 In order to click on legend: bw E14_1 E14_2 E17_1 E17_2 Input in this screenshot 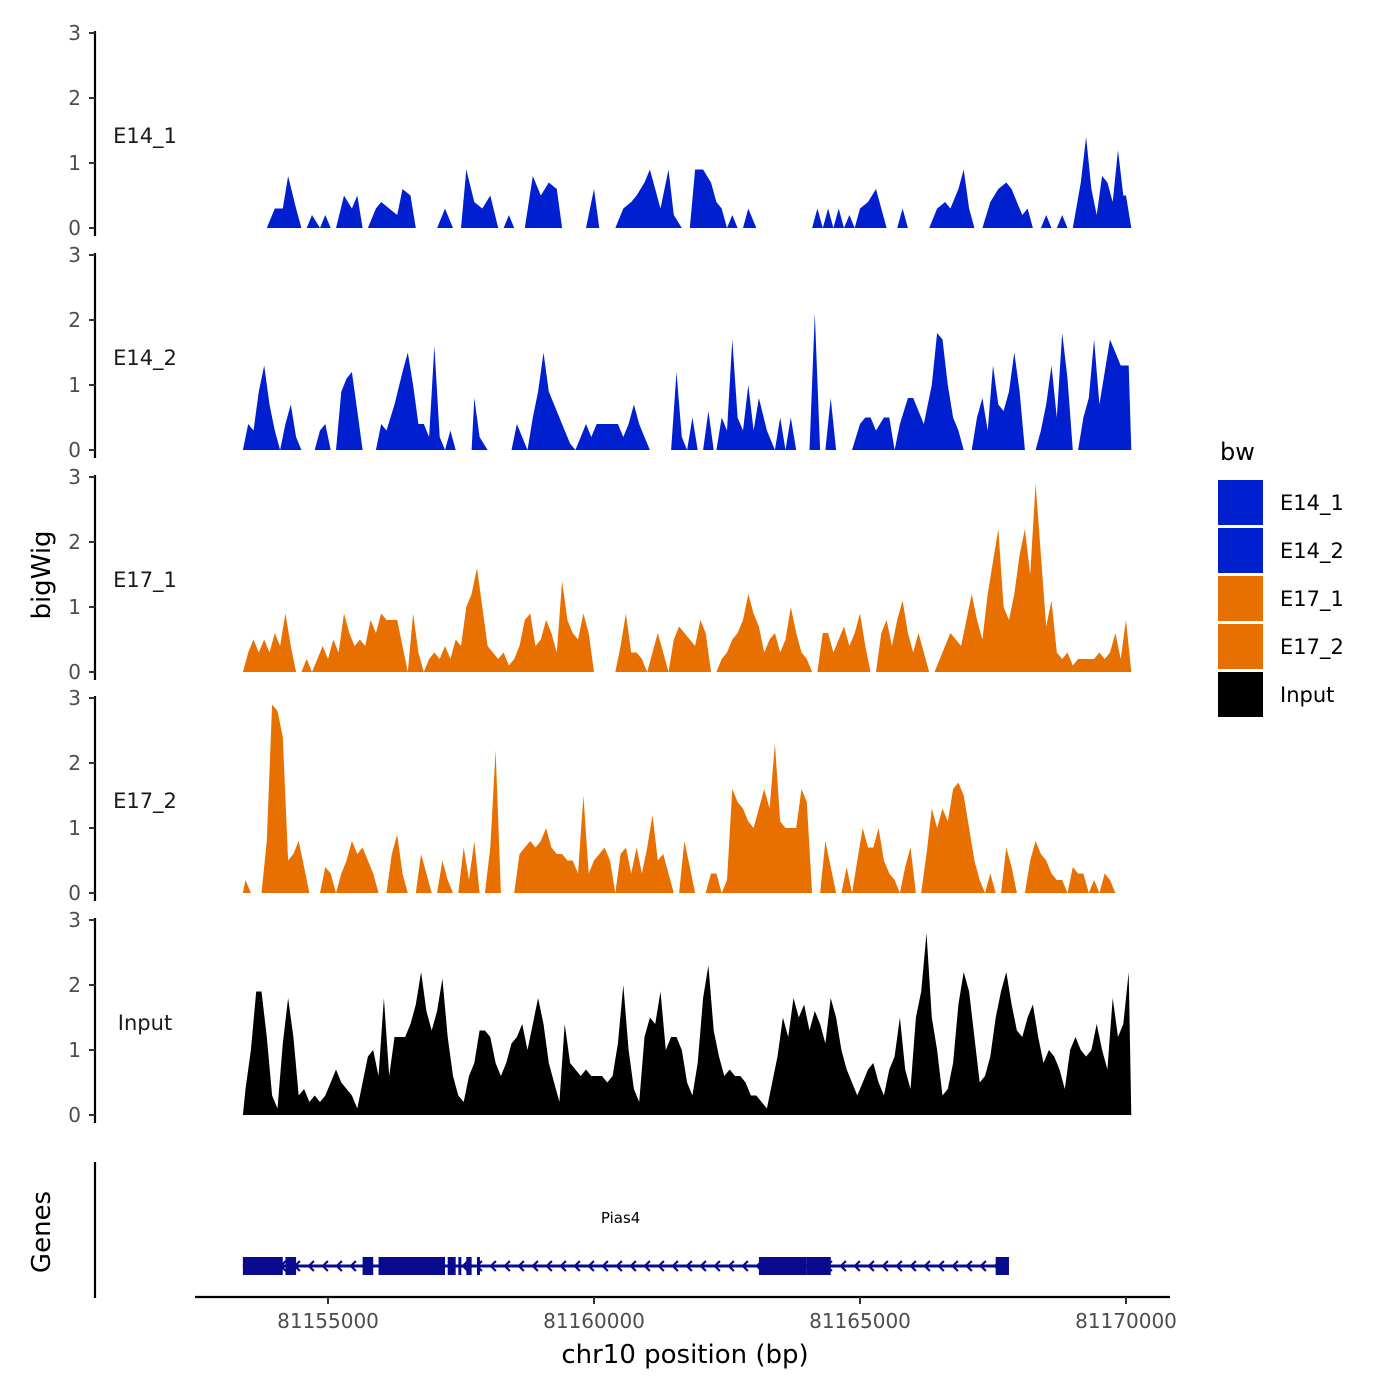, I will do `click(1281, 577)`.